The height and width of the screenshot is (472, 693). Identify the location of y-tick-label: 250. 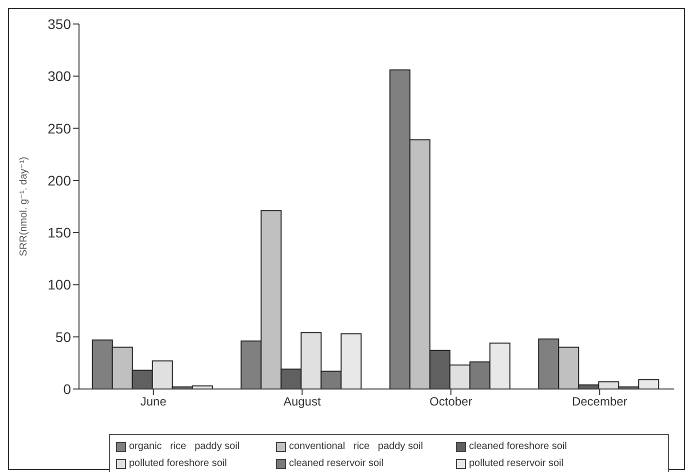
(60, 128).